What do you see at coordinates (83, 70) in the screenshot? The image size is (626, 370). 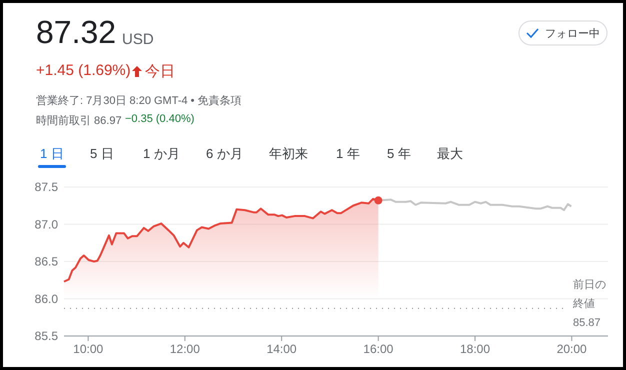 I see `annotation: +1.45 (1.69%)` at bounding box center [83, 70].